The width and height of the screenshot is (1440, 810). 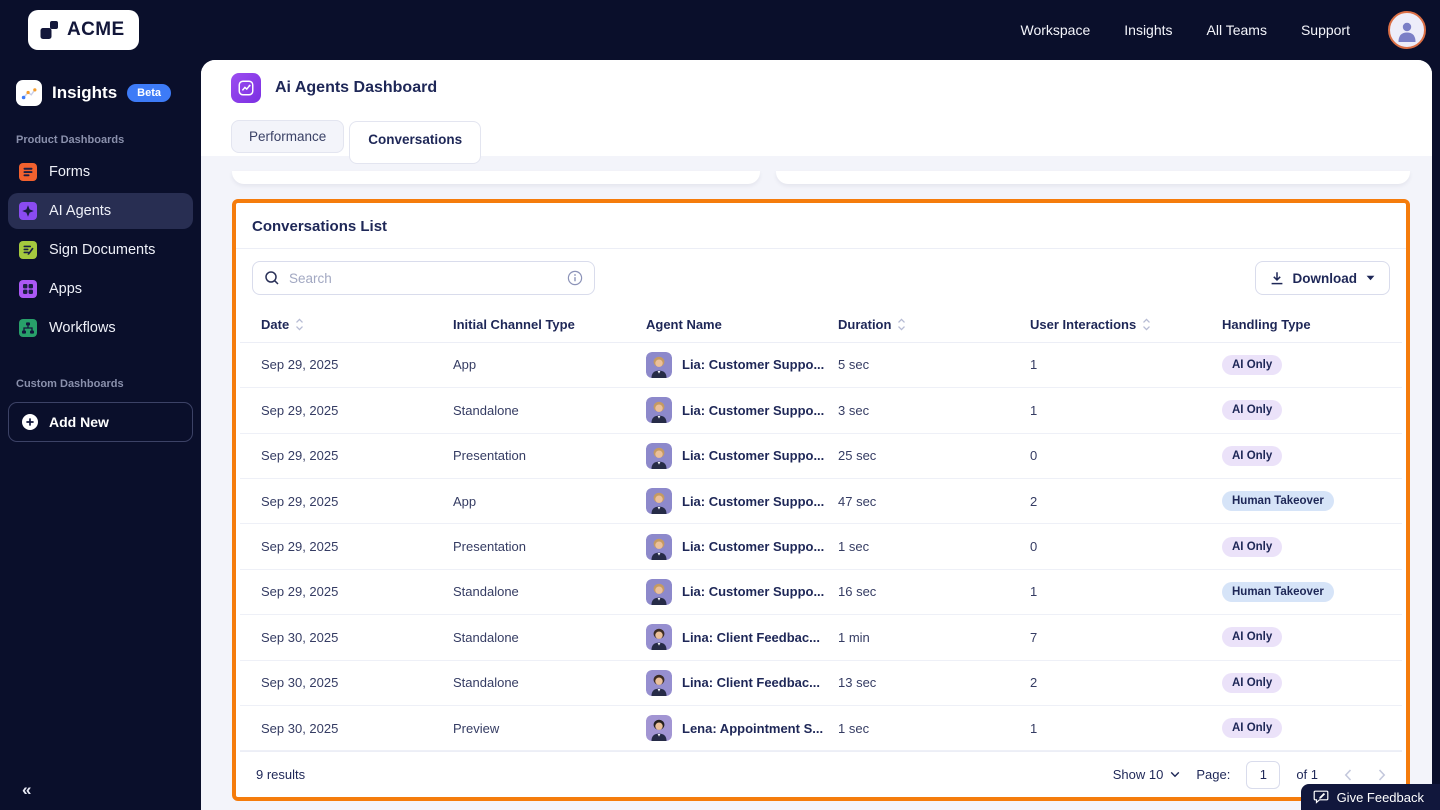 What do you see at coordinates (28, 289) in the screenshot?
I see `apps-icon` at bounding box center [28, 289].